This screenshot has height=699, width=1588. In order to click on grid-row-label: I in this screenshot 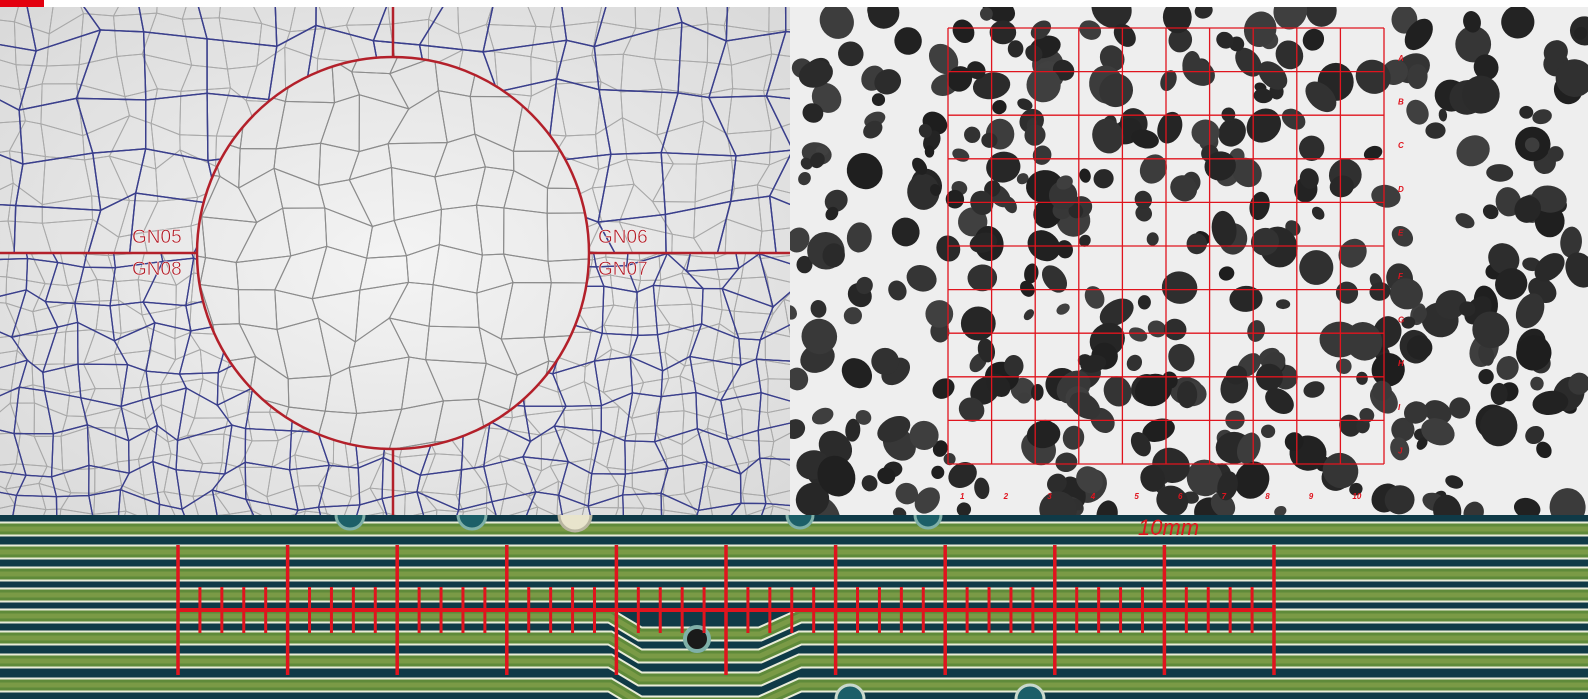, I will do `click(1399, 407)`.